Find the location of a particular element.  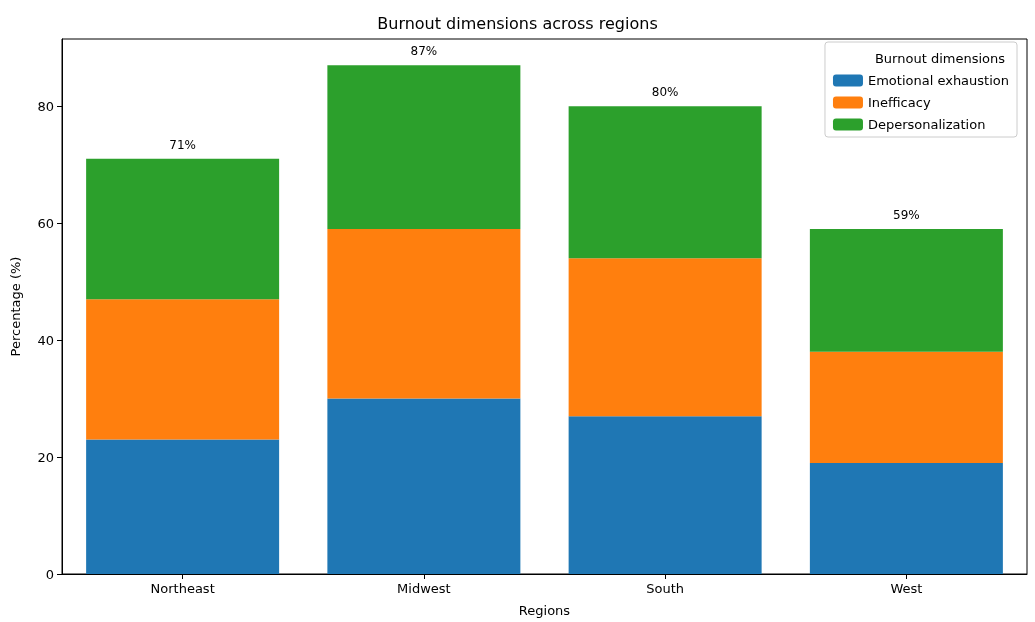

x-tick-label: West is located at coordinates (906, 588).